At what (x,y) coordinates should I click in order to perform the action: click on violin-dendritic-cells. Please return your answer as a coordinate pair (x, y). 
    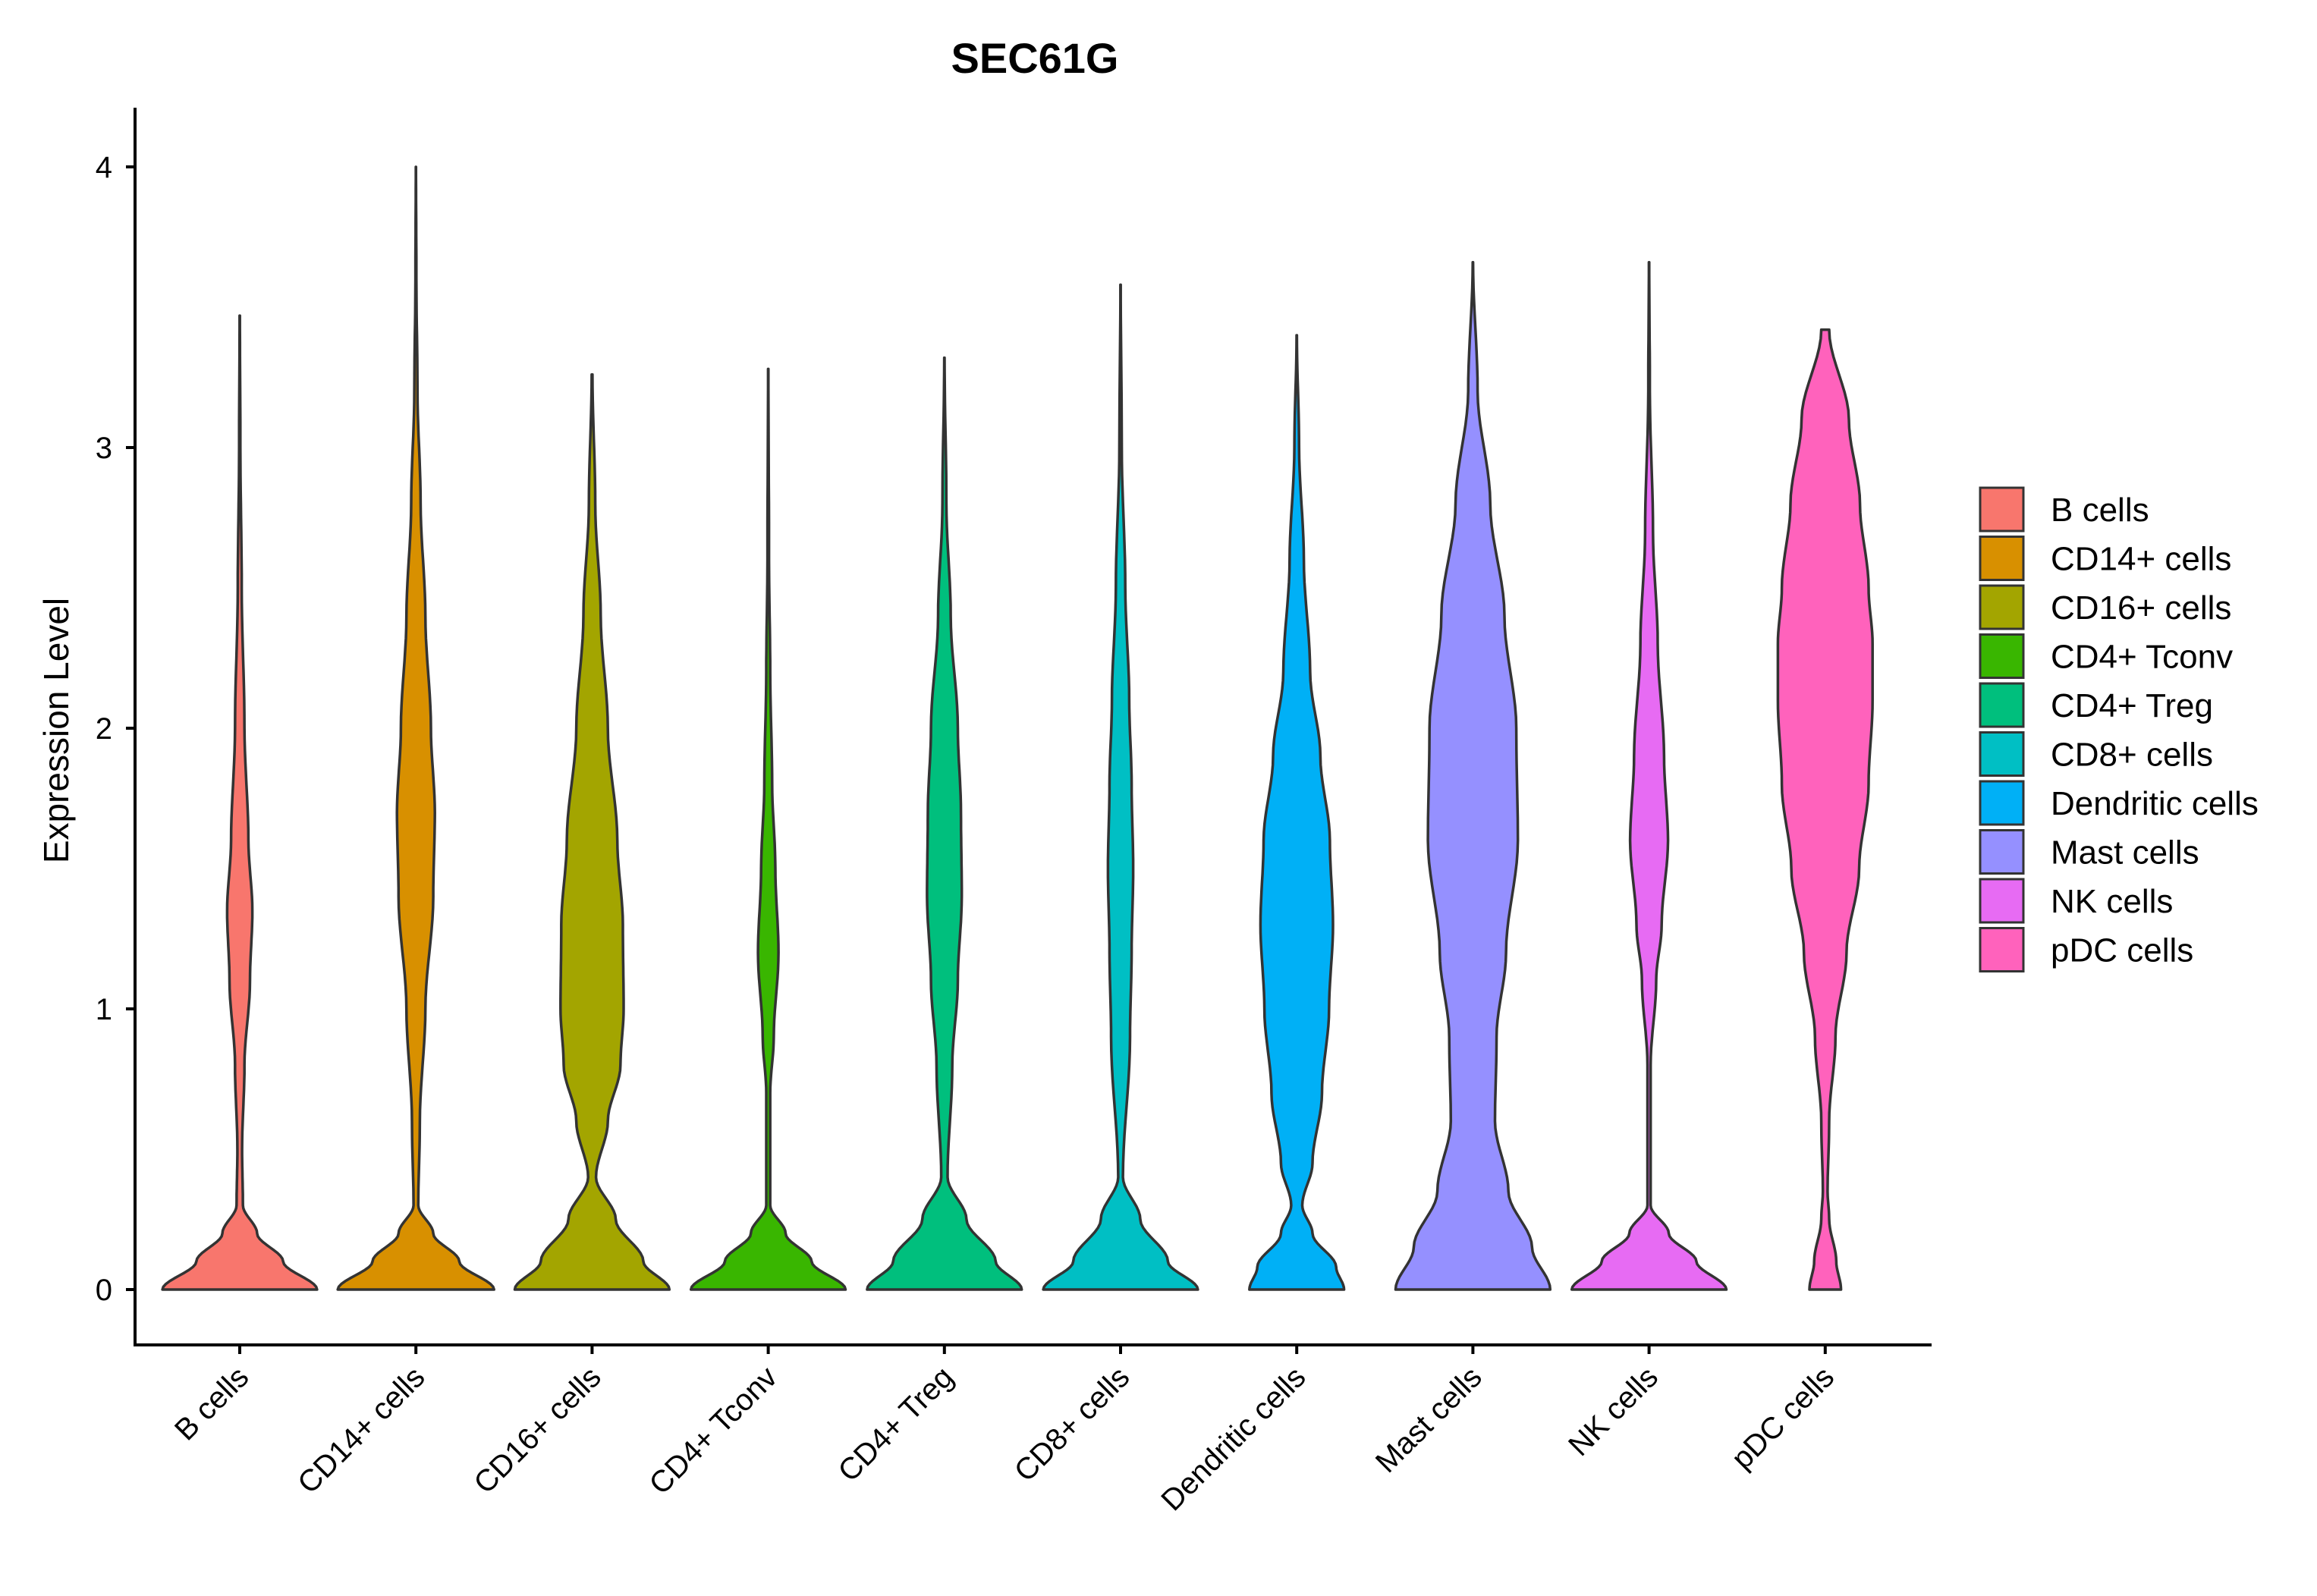
    Looking at the image, I should click on (1297, 813).